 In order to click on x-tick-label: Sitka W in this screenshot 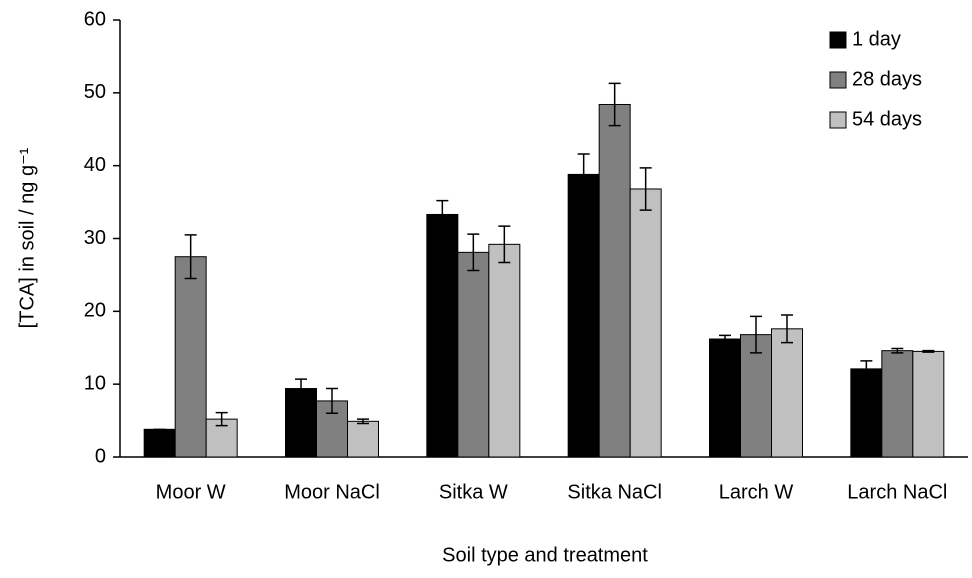, I will do `click(473, 492)`.